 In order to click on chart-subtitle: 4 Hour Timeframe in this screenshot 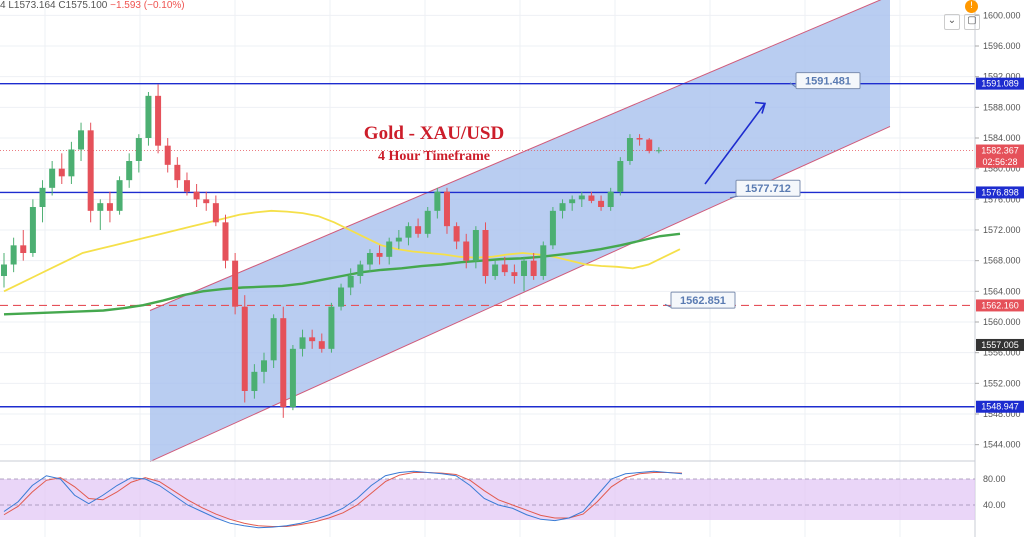, I will do `click(434, 156)`.